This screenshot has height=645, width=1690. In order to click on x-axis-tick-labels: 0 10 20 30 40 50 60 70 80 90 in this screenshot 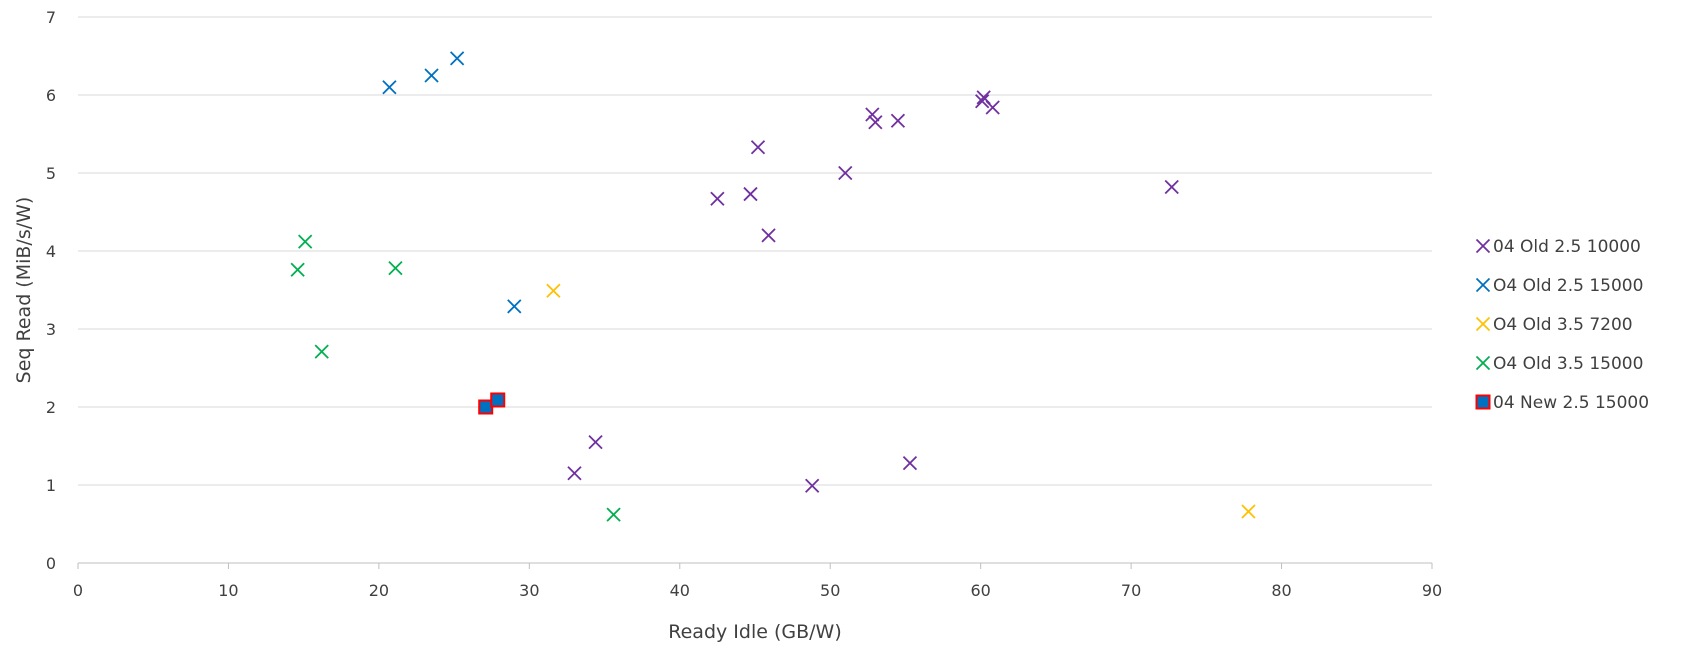, I will do `click(757, 590)`.